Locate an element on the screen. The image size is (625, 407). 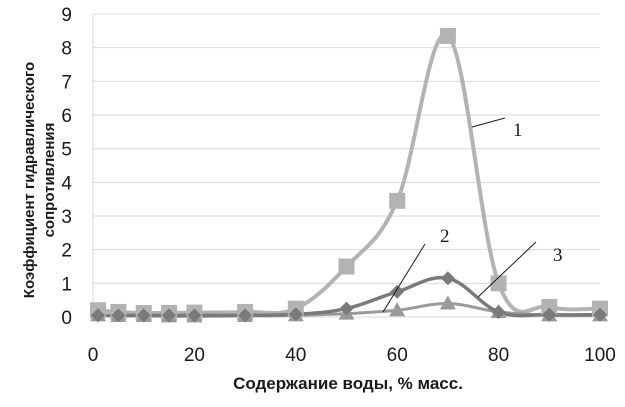
curve-label-2: 2 is located at coordinates (445, 236).